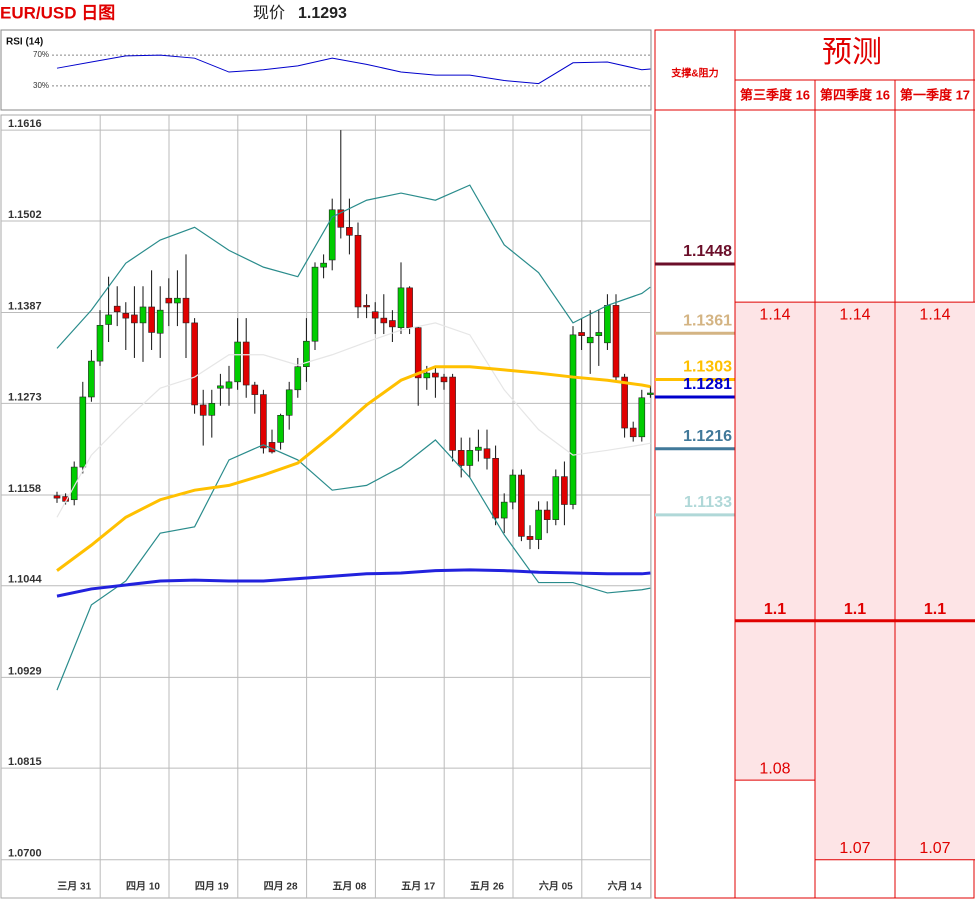 The height and width of the screenshot is (900, 975). I want to click on price-label: 现价, so click(269, 13).